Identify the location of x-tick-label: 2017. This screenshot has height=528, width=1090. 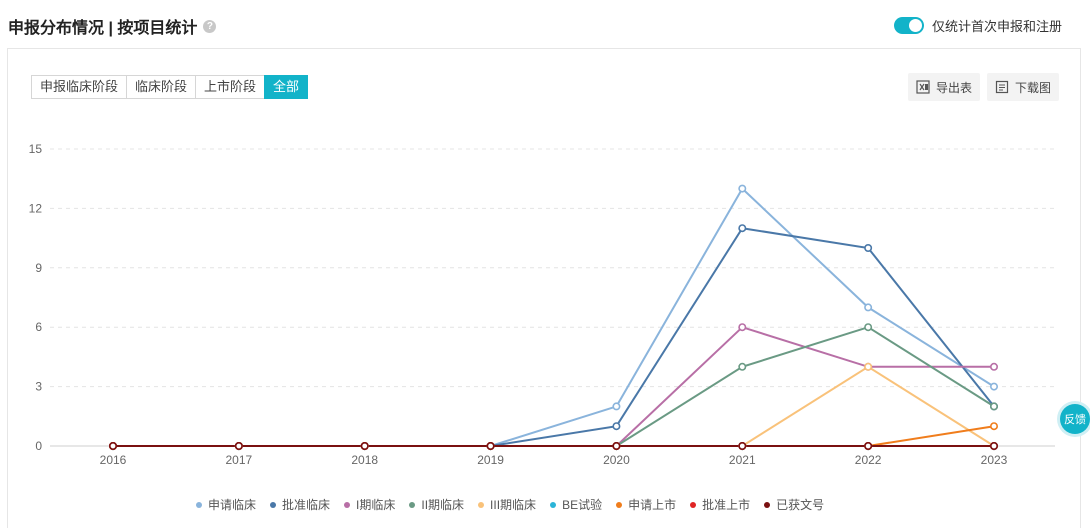
(239, 460).